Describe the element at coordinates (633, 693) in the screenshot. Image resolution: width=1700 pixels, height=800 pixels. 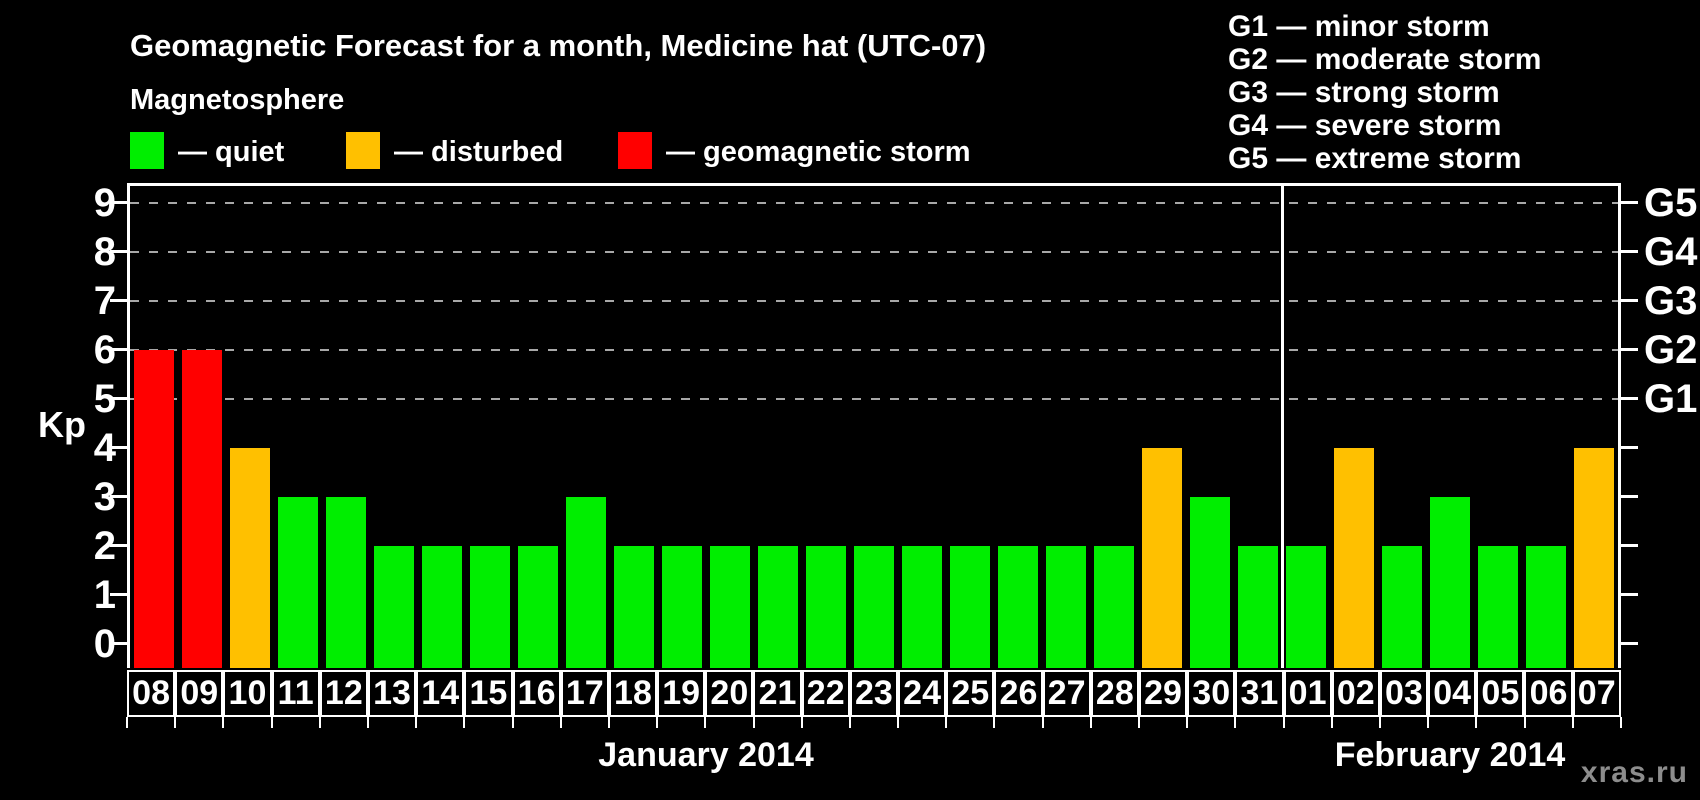
I see `date-cell-18: 18` at that location.